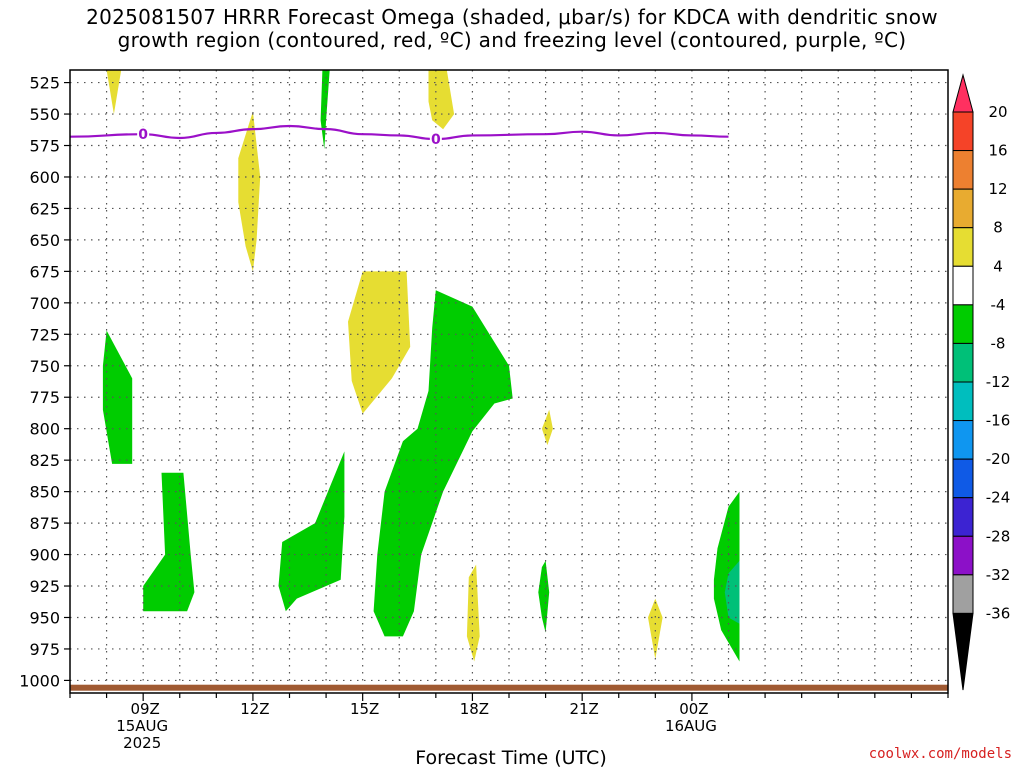 This screenshot has height=768, width=1024. Describe the element at coordinates (44, 555) in the screenshot. I see `y-tick-label-900: 900` at that location.